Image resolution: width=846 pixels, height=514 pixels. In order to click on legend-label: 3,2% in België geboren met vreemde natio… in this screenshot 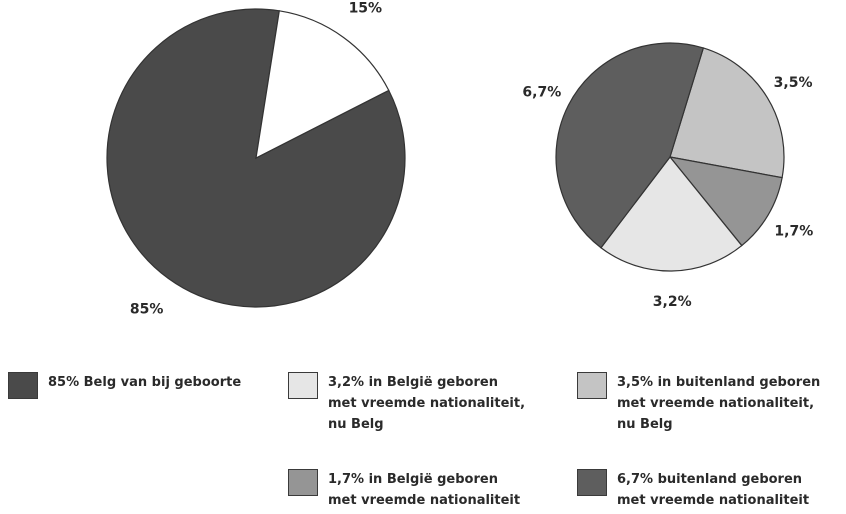, I will do `click(427, 403)`.